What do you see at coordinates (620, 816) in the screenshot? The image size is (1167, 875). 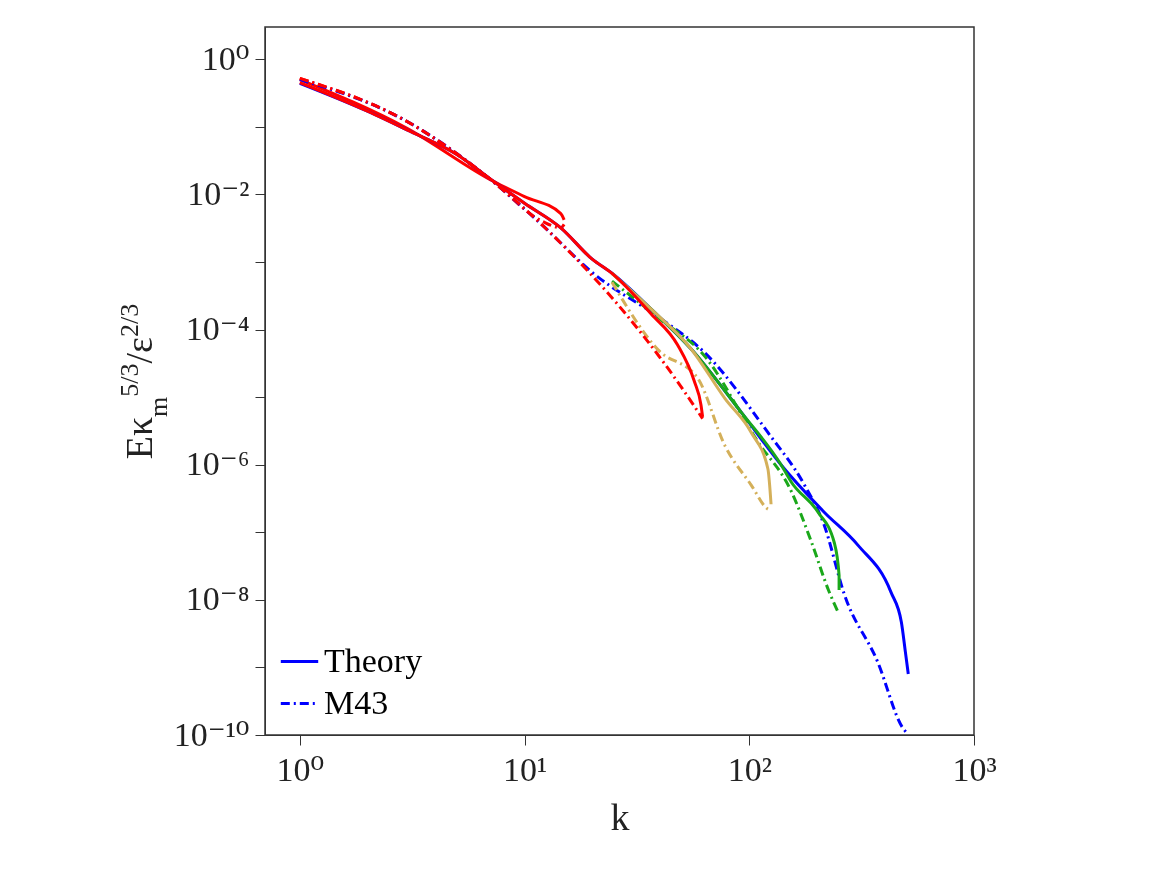 I see `x-axis-title: k` at bounding box center [620, 816].